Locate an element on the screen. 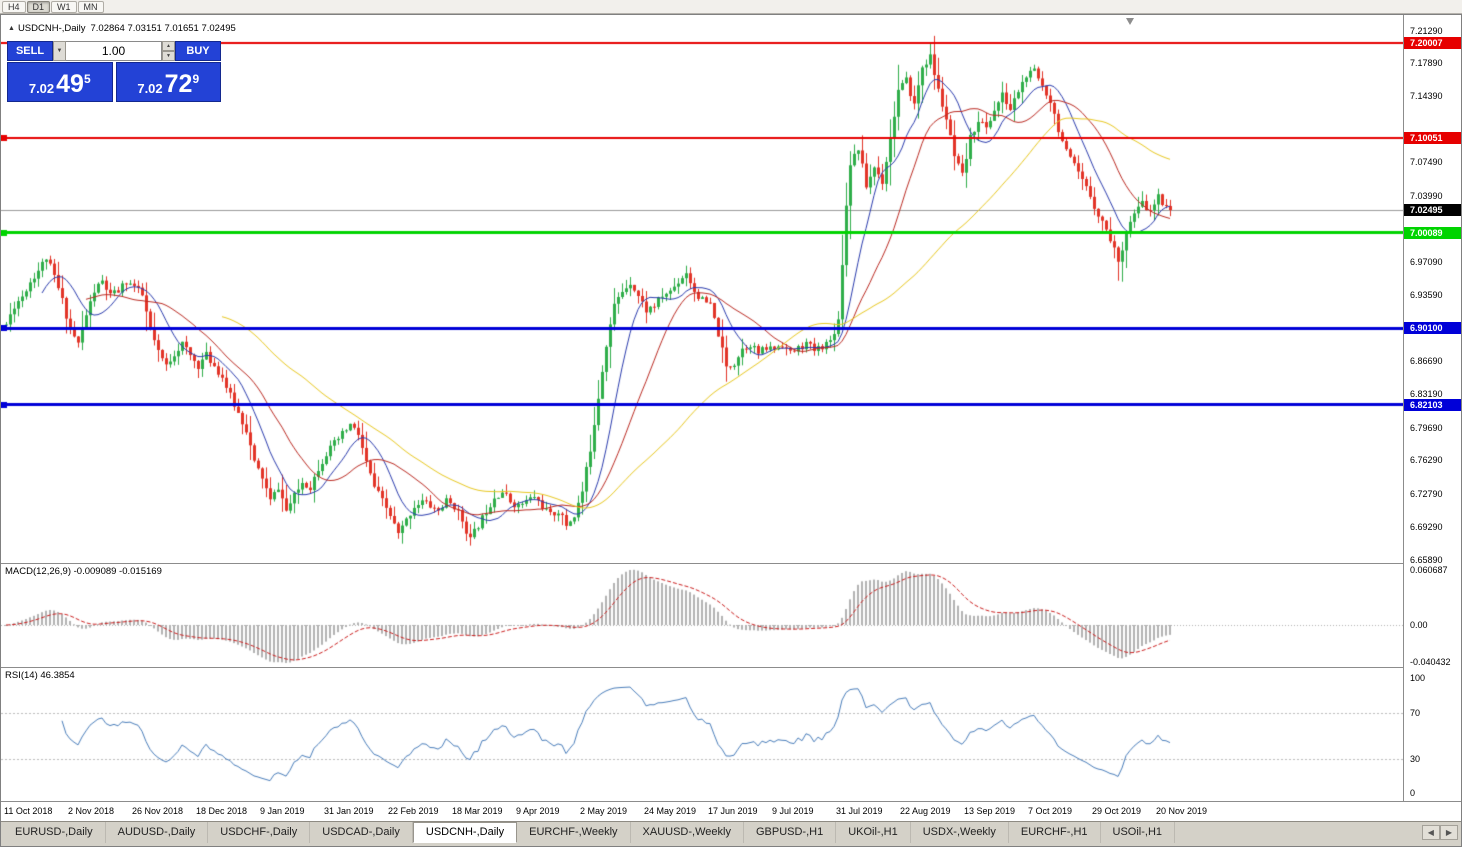  date-label: 9 Jan 2019 is located at coordinates (282, 811).